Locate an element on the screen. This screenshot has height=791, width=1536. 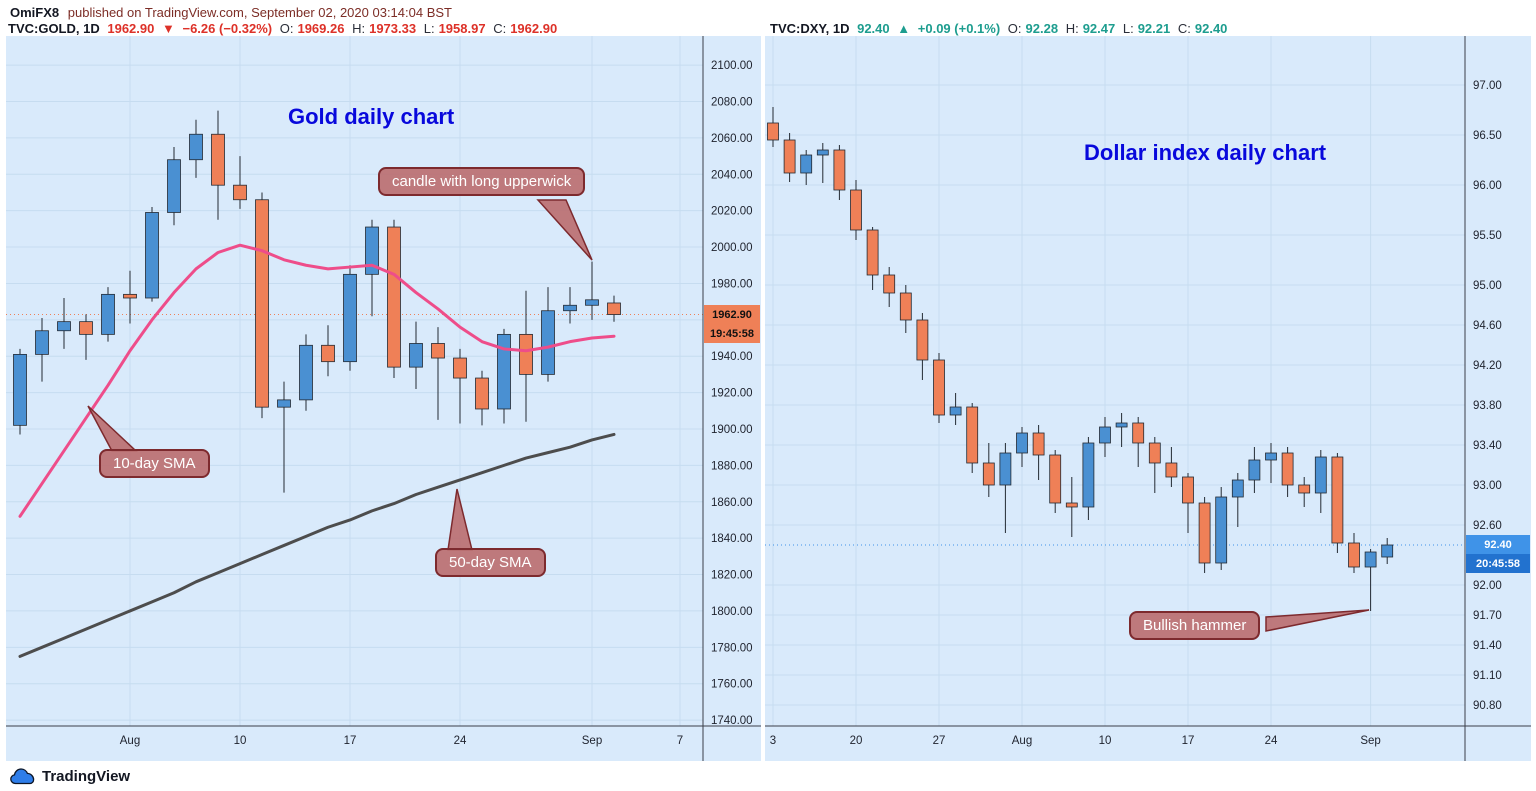
down-arrow-icon: ▼ is located at coordinates (168, 28).